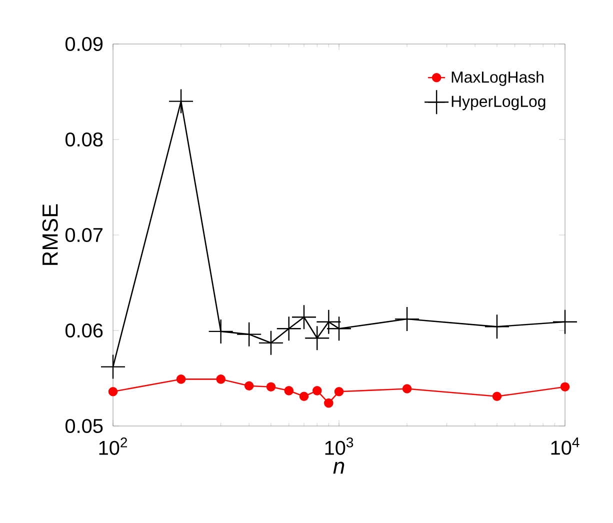 This screenshot has height=523, width=613. What do you see at coordinates (83, 235) in the screenshot?
I see `y-tick-label: 0.07` at bounding box center [83, 235].